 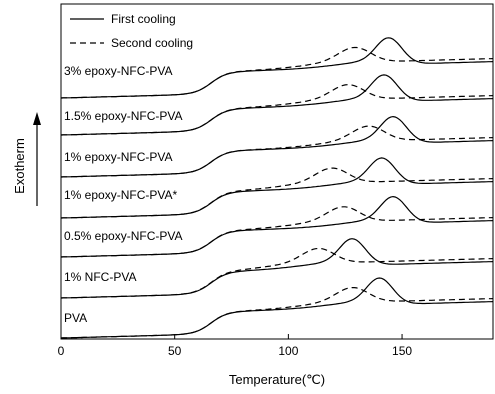 What do you see at coordinates (37, 118) in the screenshot?
I see `exotherm-arrow-head` at bounding box center [37, 118].